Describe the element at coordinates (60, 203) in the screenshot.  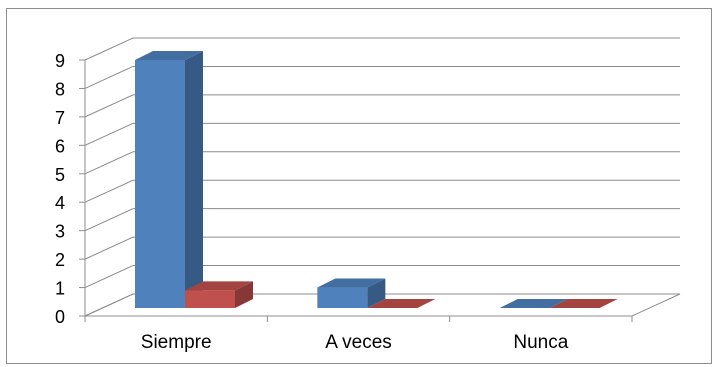
I see `y-tick-label: 4` at that location.